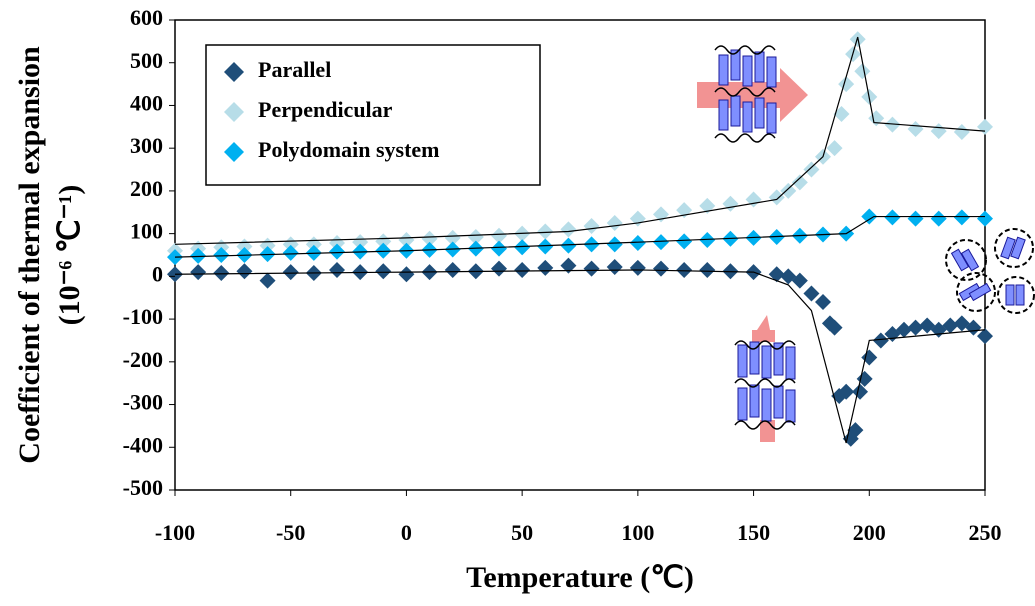  I want to click on y-tick-label: -400, so click(143, 444).